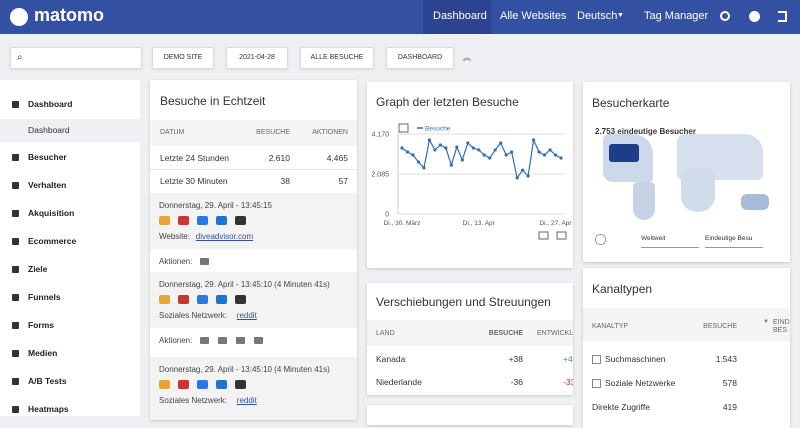 The image size is (800, 428). Describe the element at coordinates (726, 359) in the screenshot. I see `table-cell: 1.543` at that location.